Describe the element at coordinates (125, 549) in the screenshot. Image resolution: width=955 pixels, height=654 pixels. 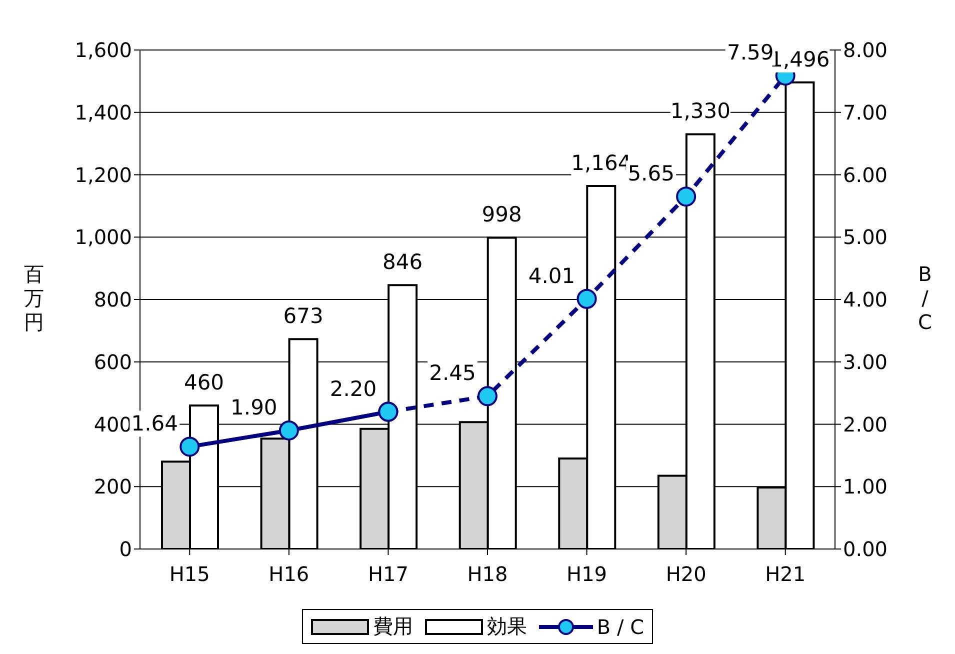
I see `y-tick-label: 0` at that location.